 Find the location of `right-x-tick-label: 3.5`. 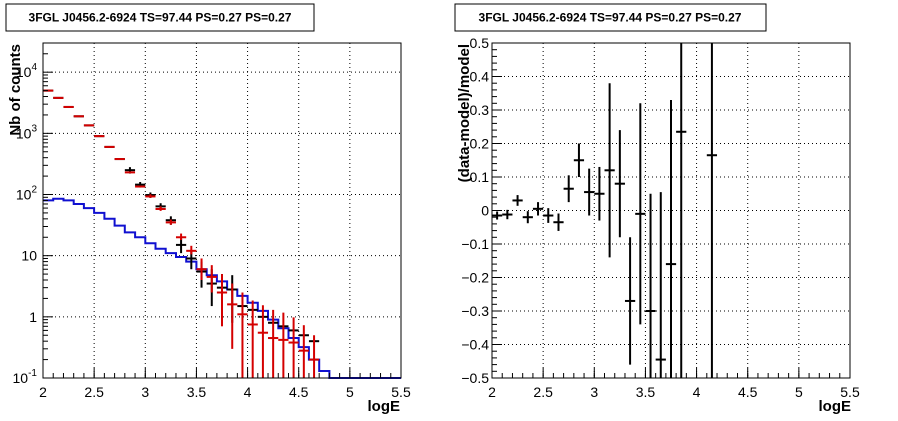

right-x-tick-label: 3.5 is located at coordinates (646, 392).